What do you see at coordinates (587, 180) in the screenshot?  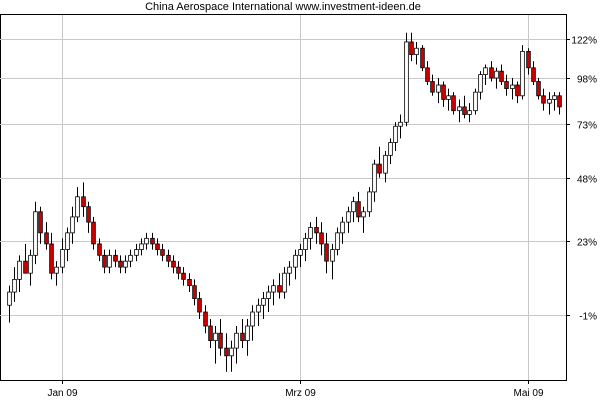 I see `y-tick-label: 48%` at bounding box center [587, 180].